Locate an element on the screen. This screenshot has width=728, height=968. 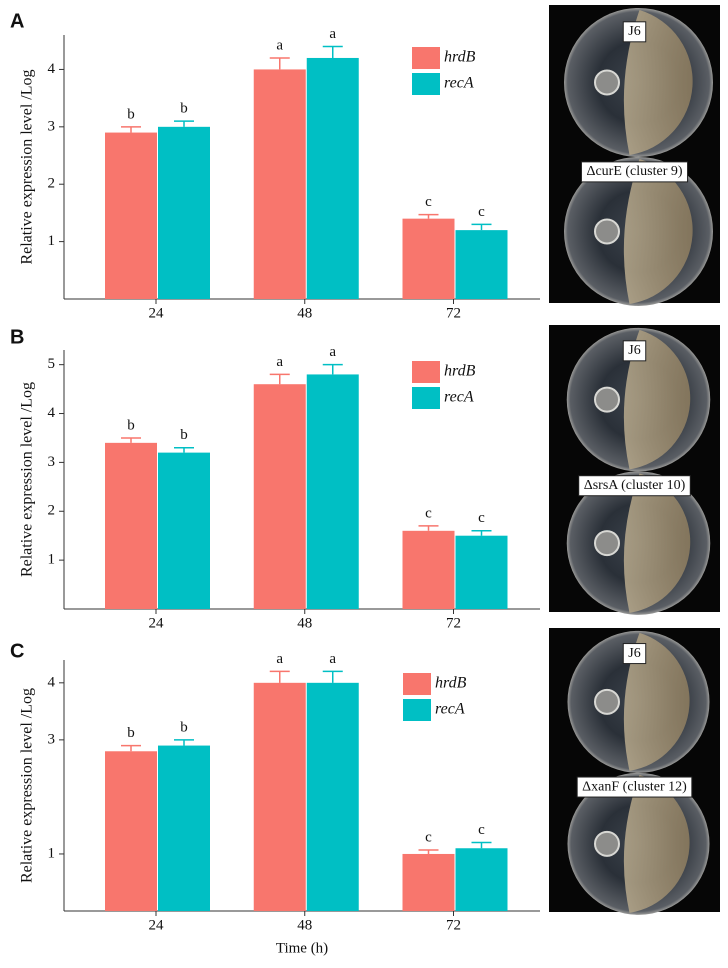
y-tick-label: 5 is located at coordinates (52, 364).